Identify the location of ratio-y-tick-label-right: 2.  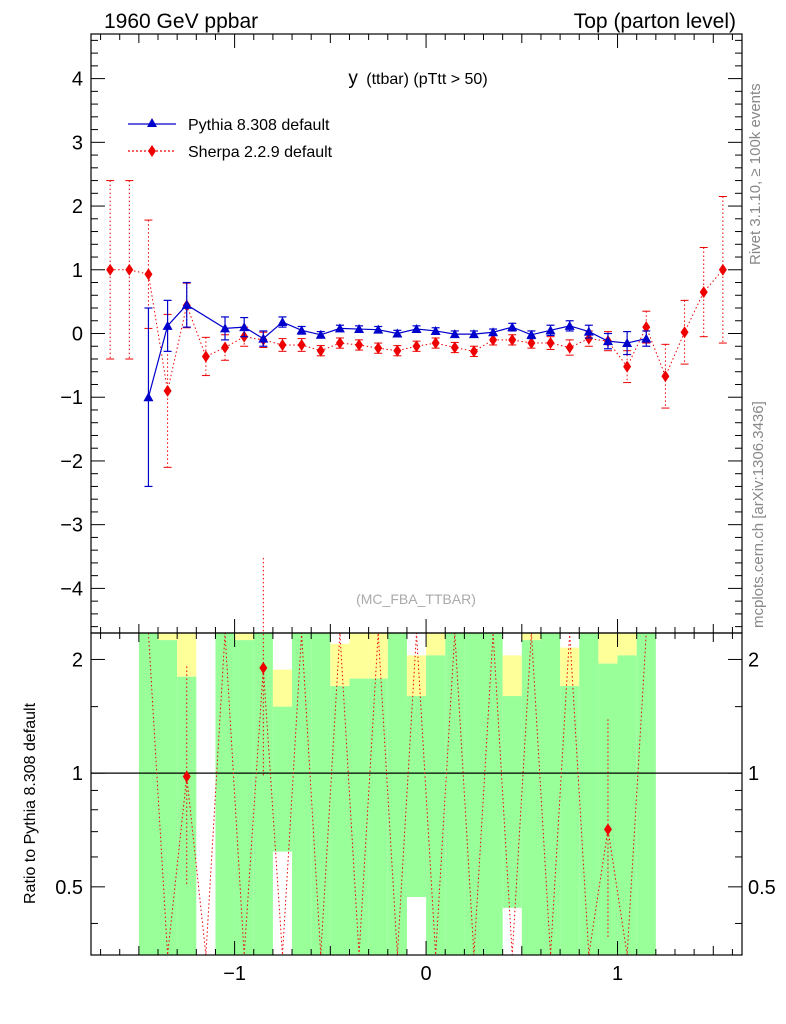
(753, 660).